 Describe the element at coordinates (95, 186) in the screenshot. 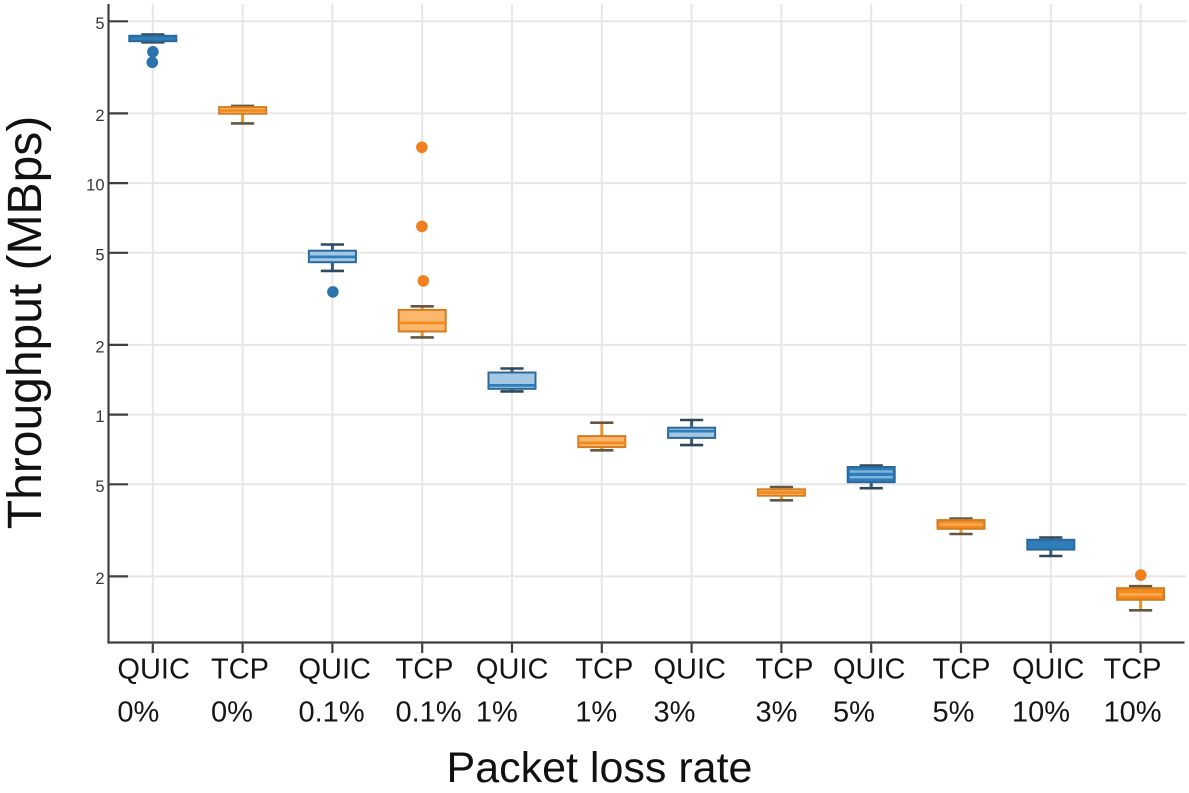

I see `svg-text: 10` at that location.